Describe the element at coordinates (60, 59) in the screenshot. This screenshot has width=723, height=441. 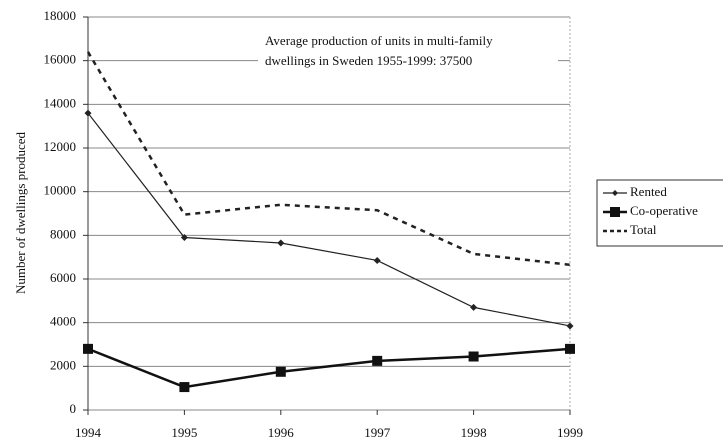
I see `y-tick-label: 16000` at that location.